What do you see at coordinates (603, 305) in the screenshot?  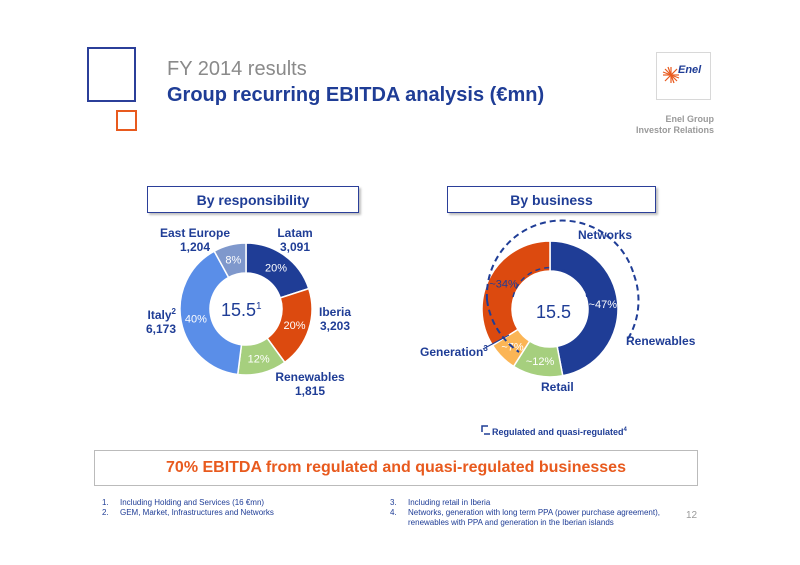 I see `slice-label-networks: ~47%` at bounding box center [603, 305].